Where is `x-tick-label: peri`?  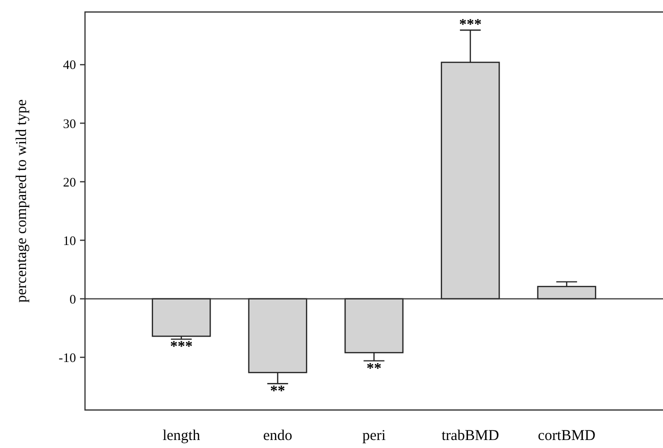
x-tick-label: peri is located at coordinates (374, 436).